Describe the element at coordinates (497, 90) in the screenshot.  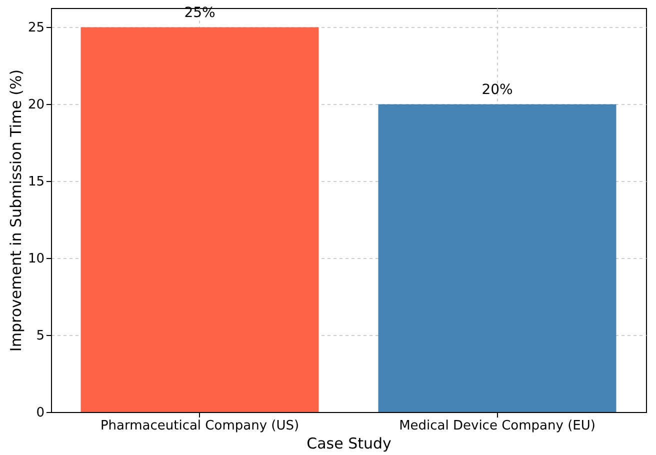
I see `data-label: 20%` at that location.